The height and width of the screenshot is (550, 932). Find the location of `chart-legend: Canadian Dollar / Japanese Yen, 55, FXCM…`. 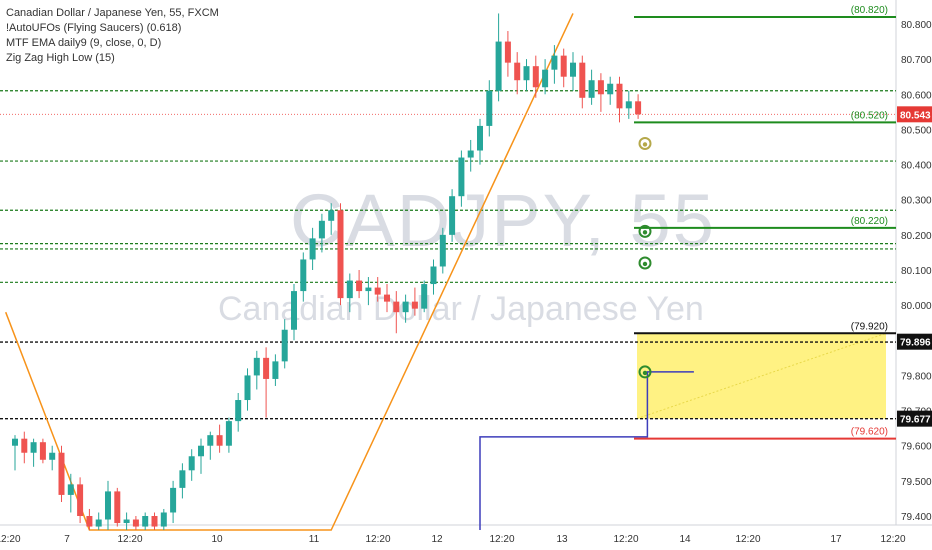

chart-legend: Canadian Dollar / Japanese Yen, 55, FXCM… is located at coordinates (112, 36).